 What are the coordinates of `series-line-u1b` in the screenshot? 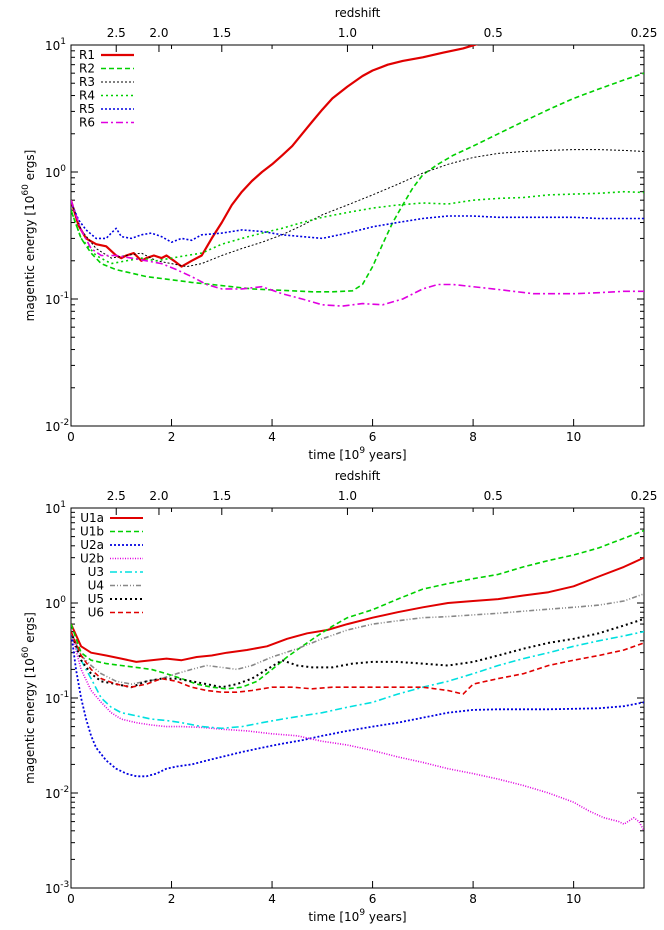 It's located at (357, 609).